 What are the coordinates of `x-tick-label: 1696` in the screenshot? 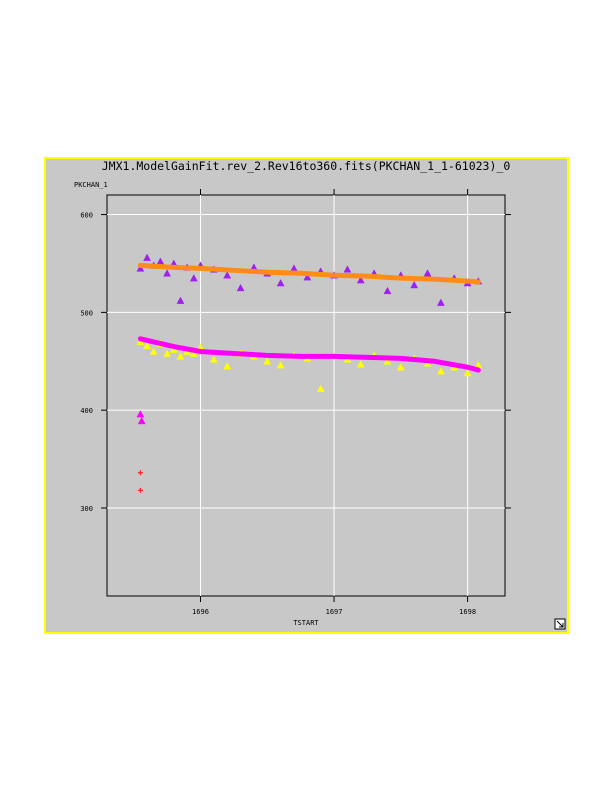 It's located at (200, 612).